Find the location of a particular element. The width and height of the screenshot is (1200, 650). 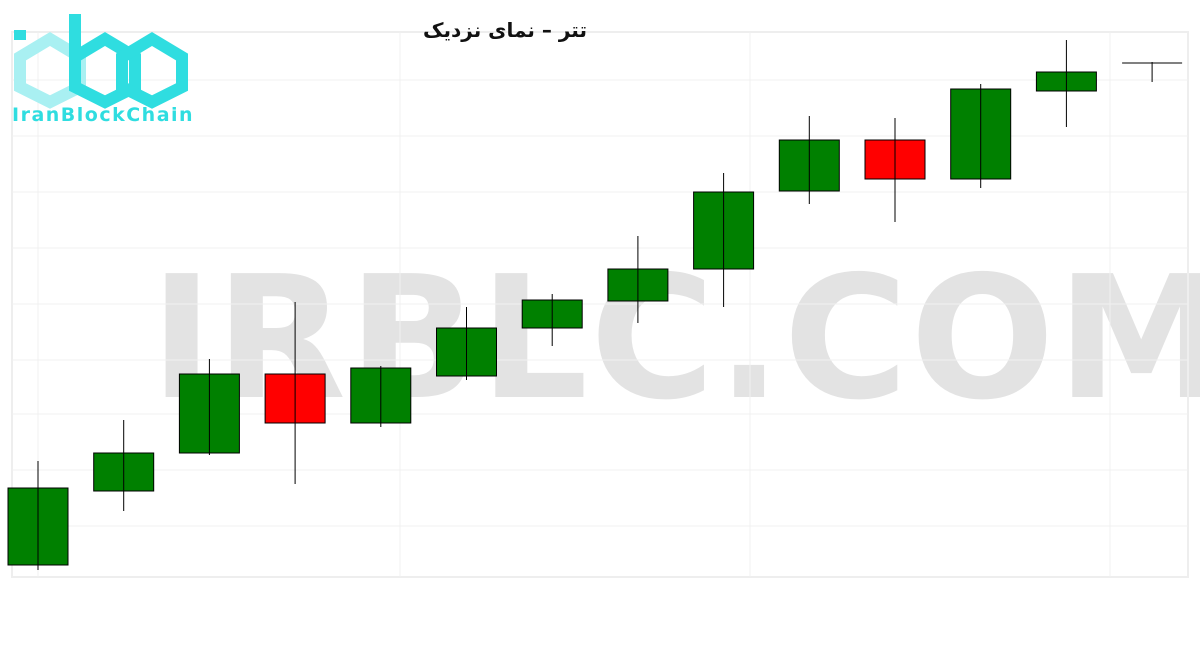

chart-title: تتر – نمای نزدیک is located at coordinates (505, 30).